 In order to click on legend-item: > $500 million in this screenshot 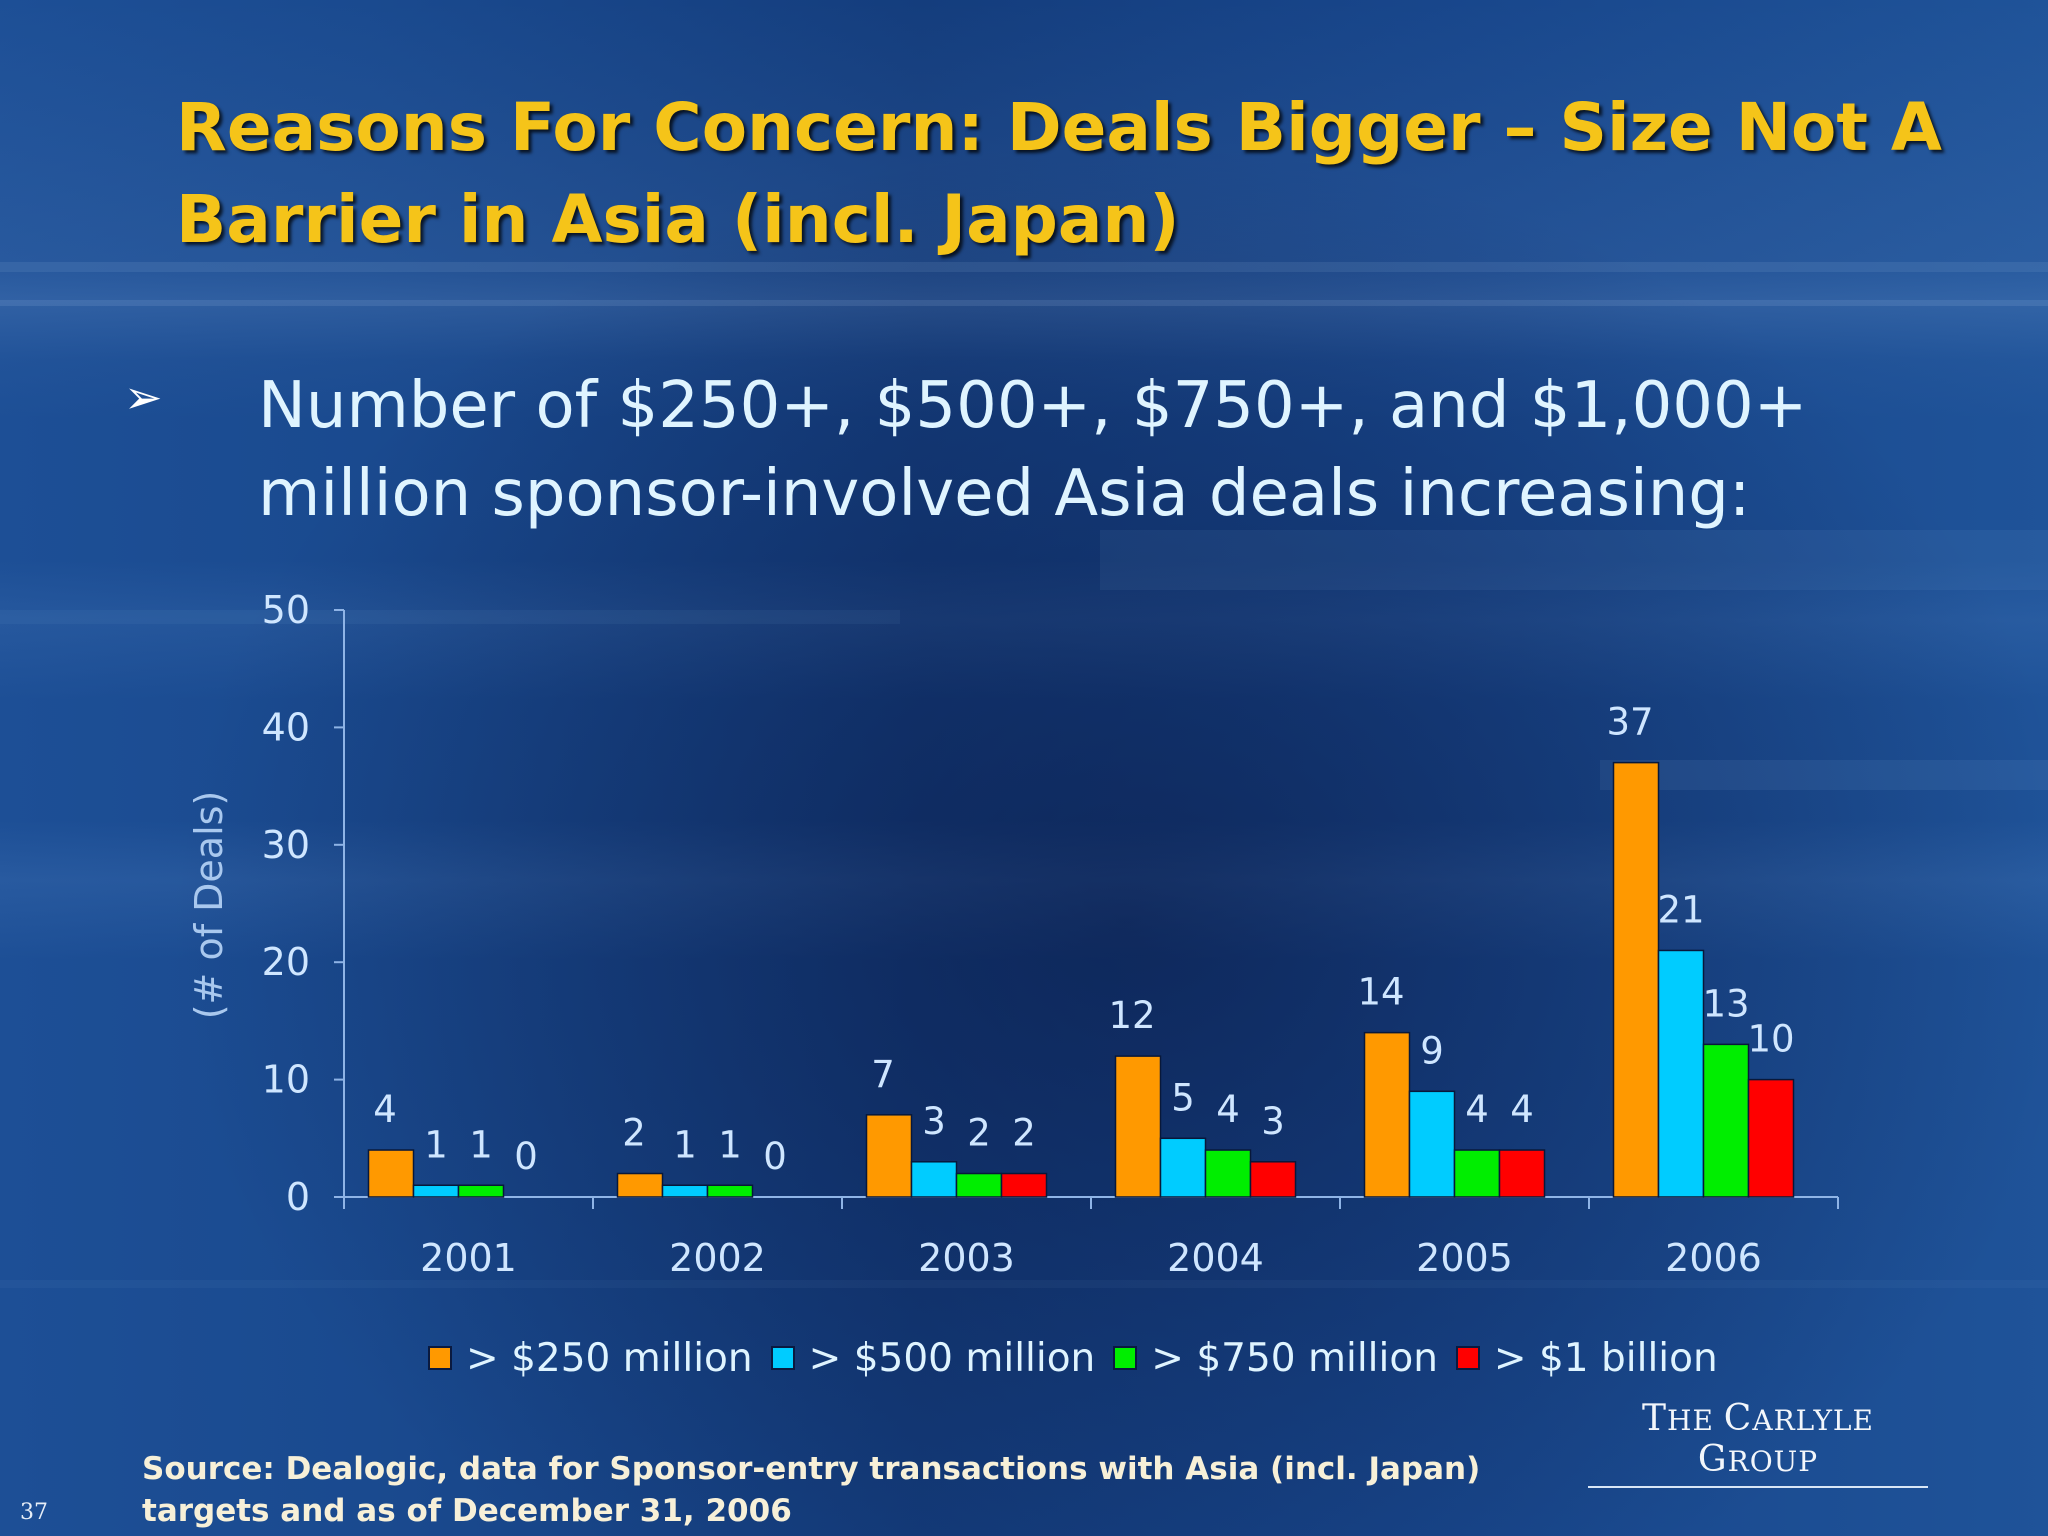, I will do `click(933, 1358)`.